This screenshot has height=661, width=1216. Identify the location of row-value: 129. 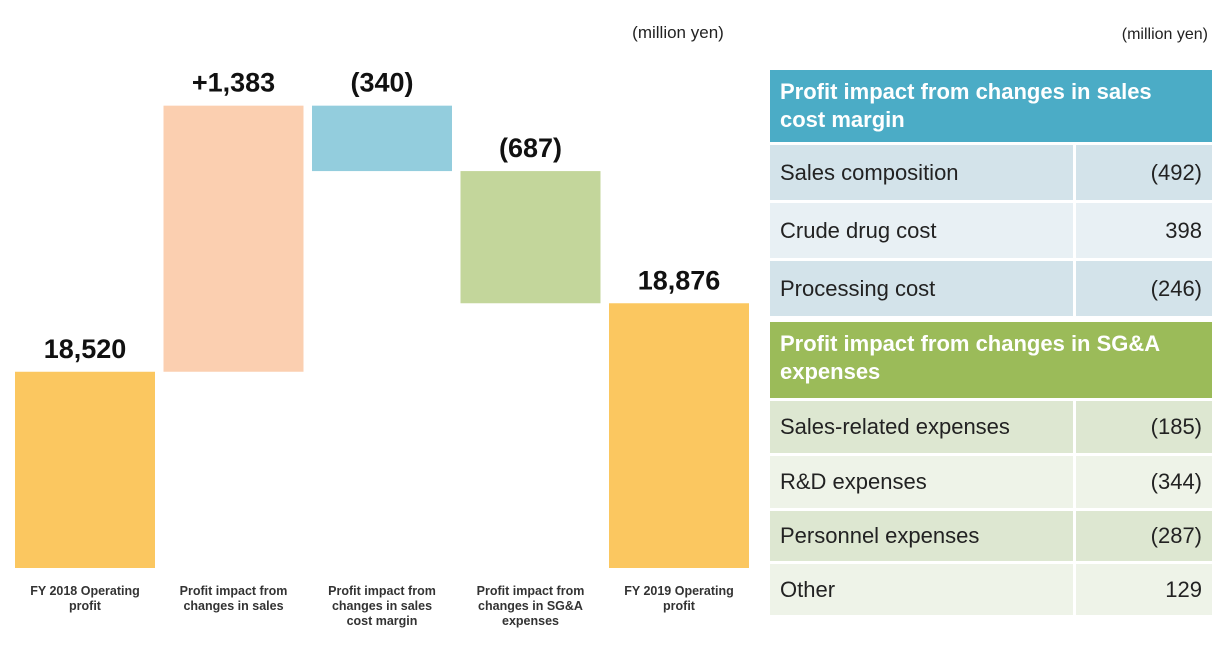
(1142, 589).